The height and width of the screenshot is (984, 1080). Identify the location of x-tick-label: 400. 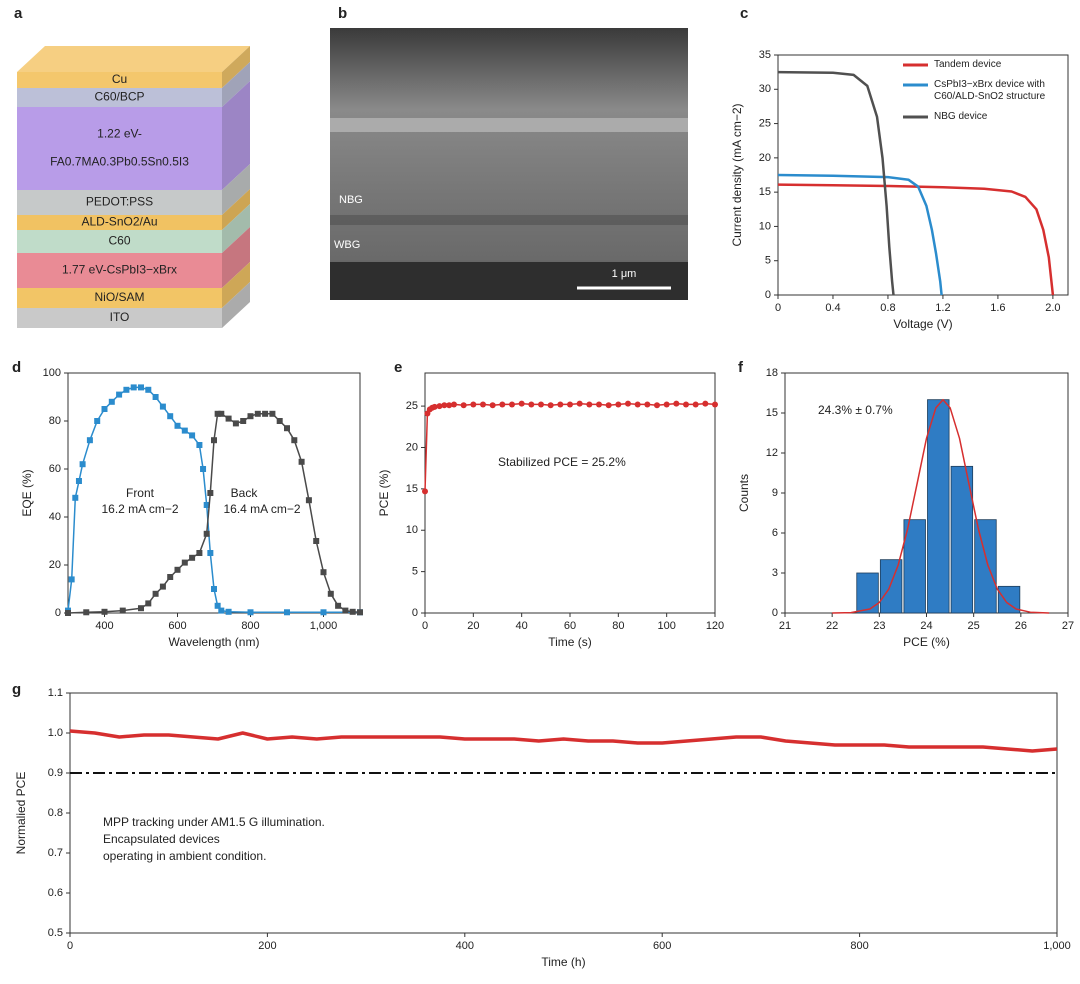
(465, 946).